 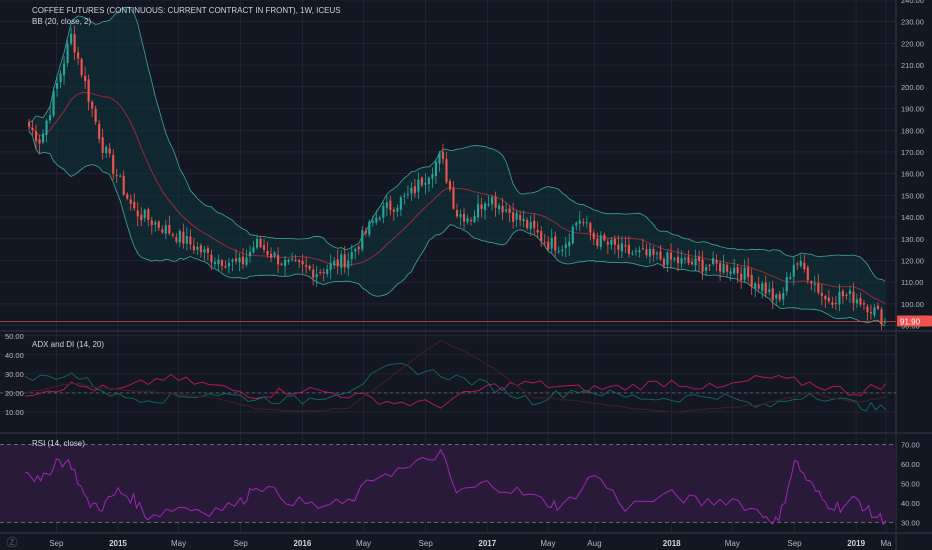 I want to click on time-axis-tick: Ma, so click(x=886, y=543).